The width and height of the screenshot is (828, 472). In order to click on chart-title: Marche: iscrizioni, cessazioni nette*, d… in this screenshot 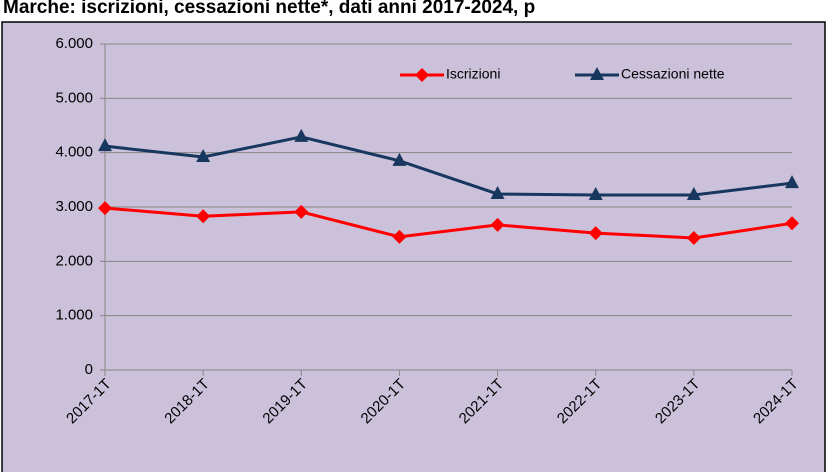, I will do `click(269, 9)`.